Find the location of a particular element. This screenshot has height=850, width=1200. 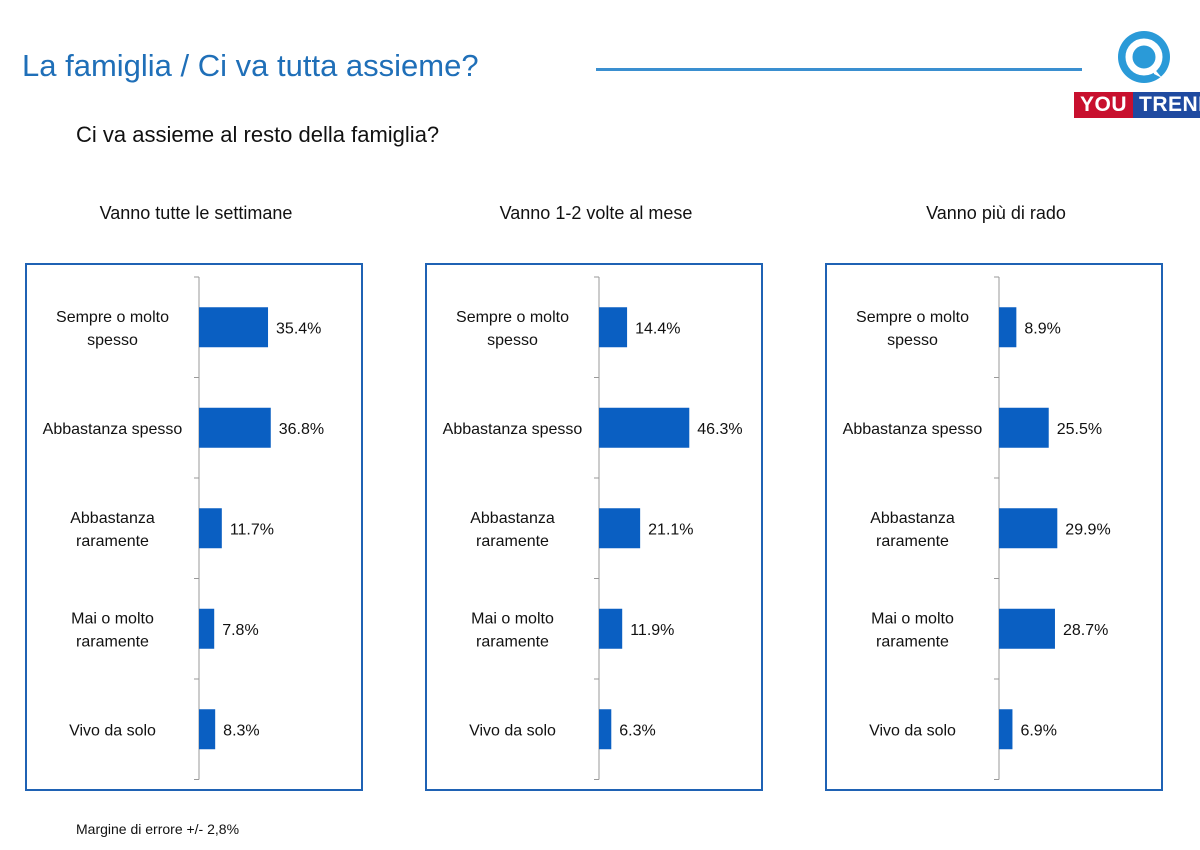

bar-value-label: 21.1% is located at coordinates (670, 529).